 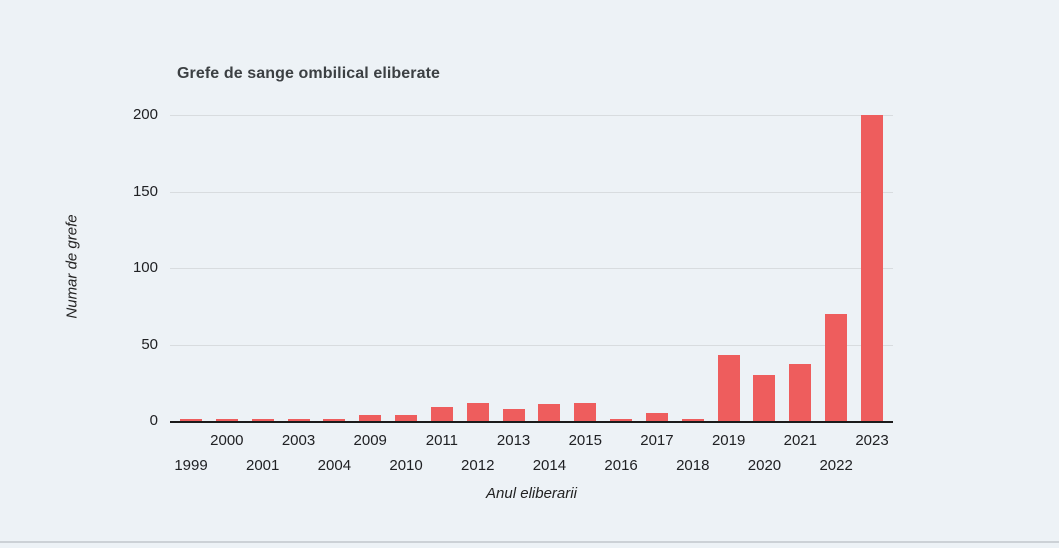 What do you see at coordinates (406, 417) in the screenshot?
I see `bar-2010` at bounding box center [406, 417].